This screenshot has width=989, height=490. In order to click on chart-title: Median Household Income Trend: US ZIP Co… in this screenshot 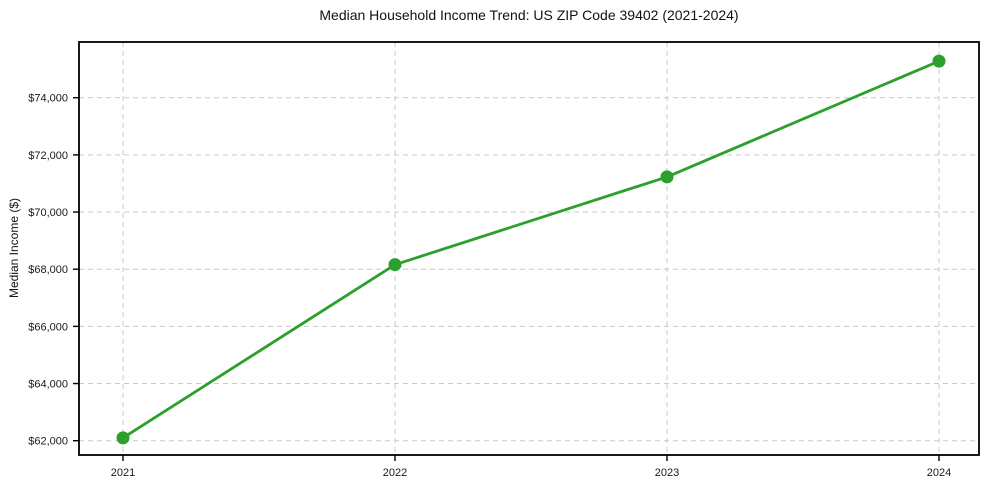, I will do `click(529, 15)`.